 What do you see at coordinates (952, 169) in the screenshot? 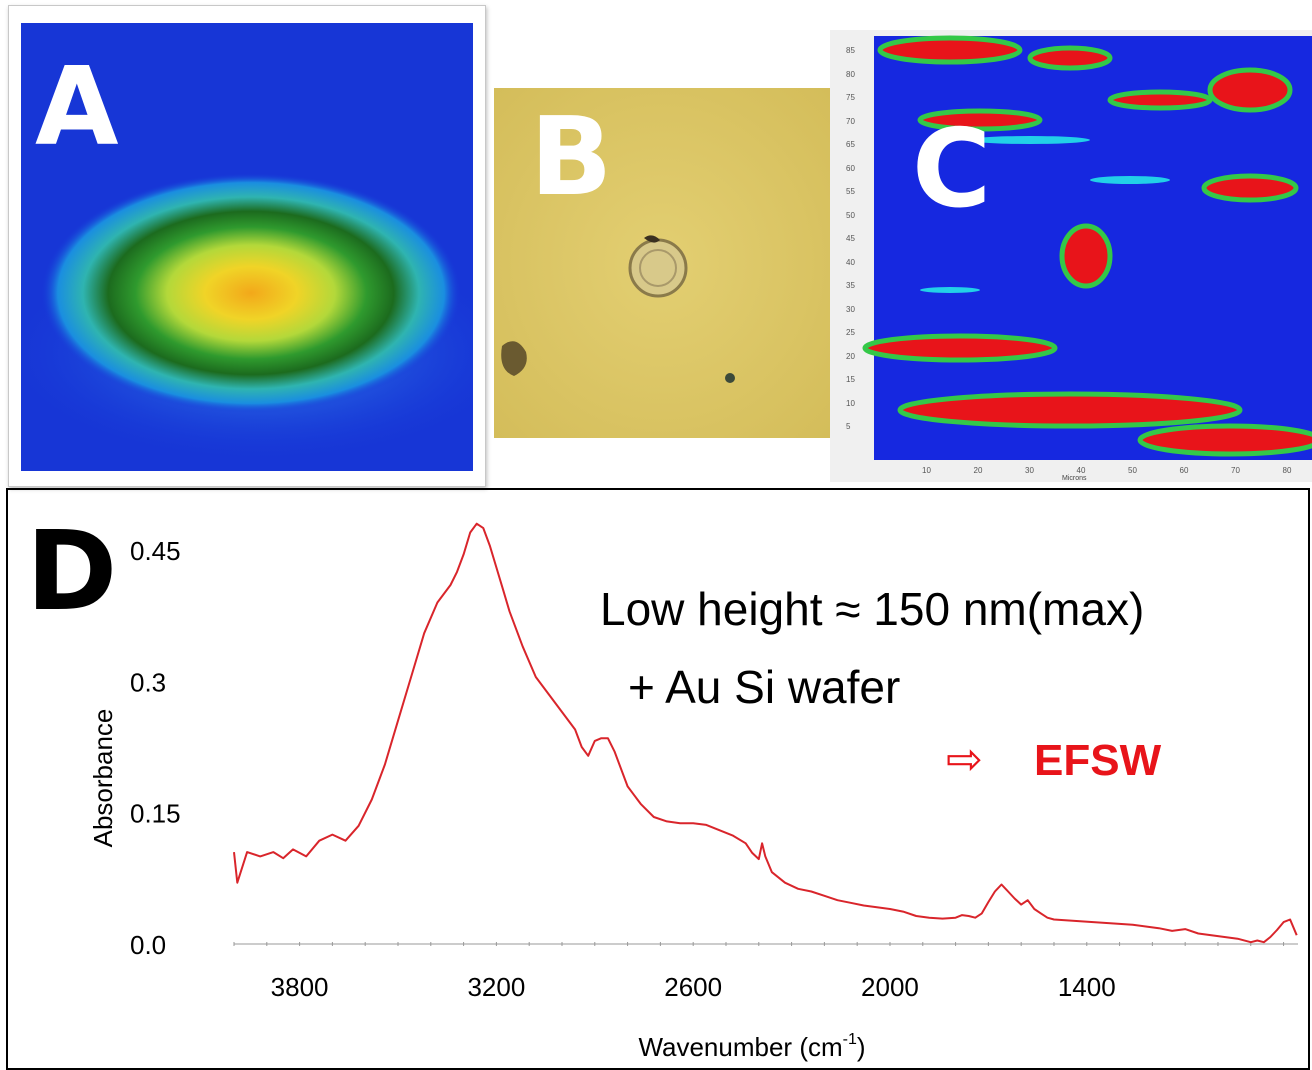
I see `panel-label-c: C` at bounding box center [952, 169].